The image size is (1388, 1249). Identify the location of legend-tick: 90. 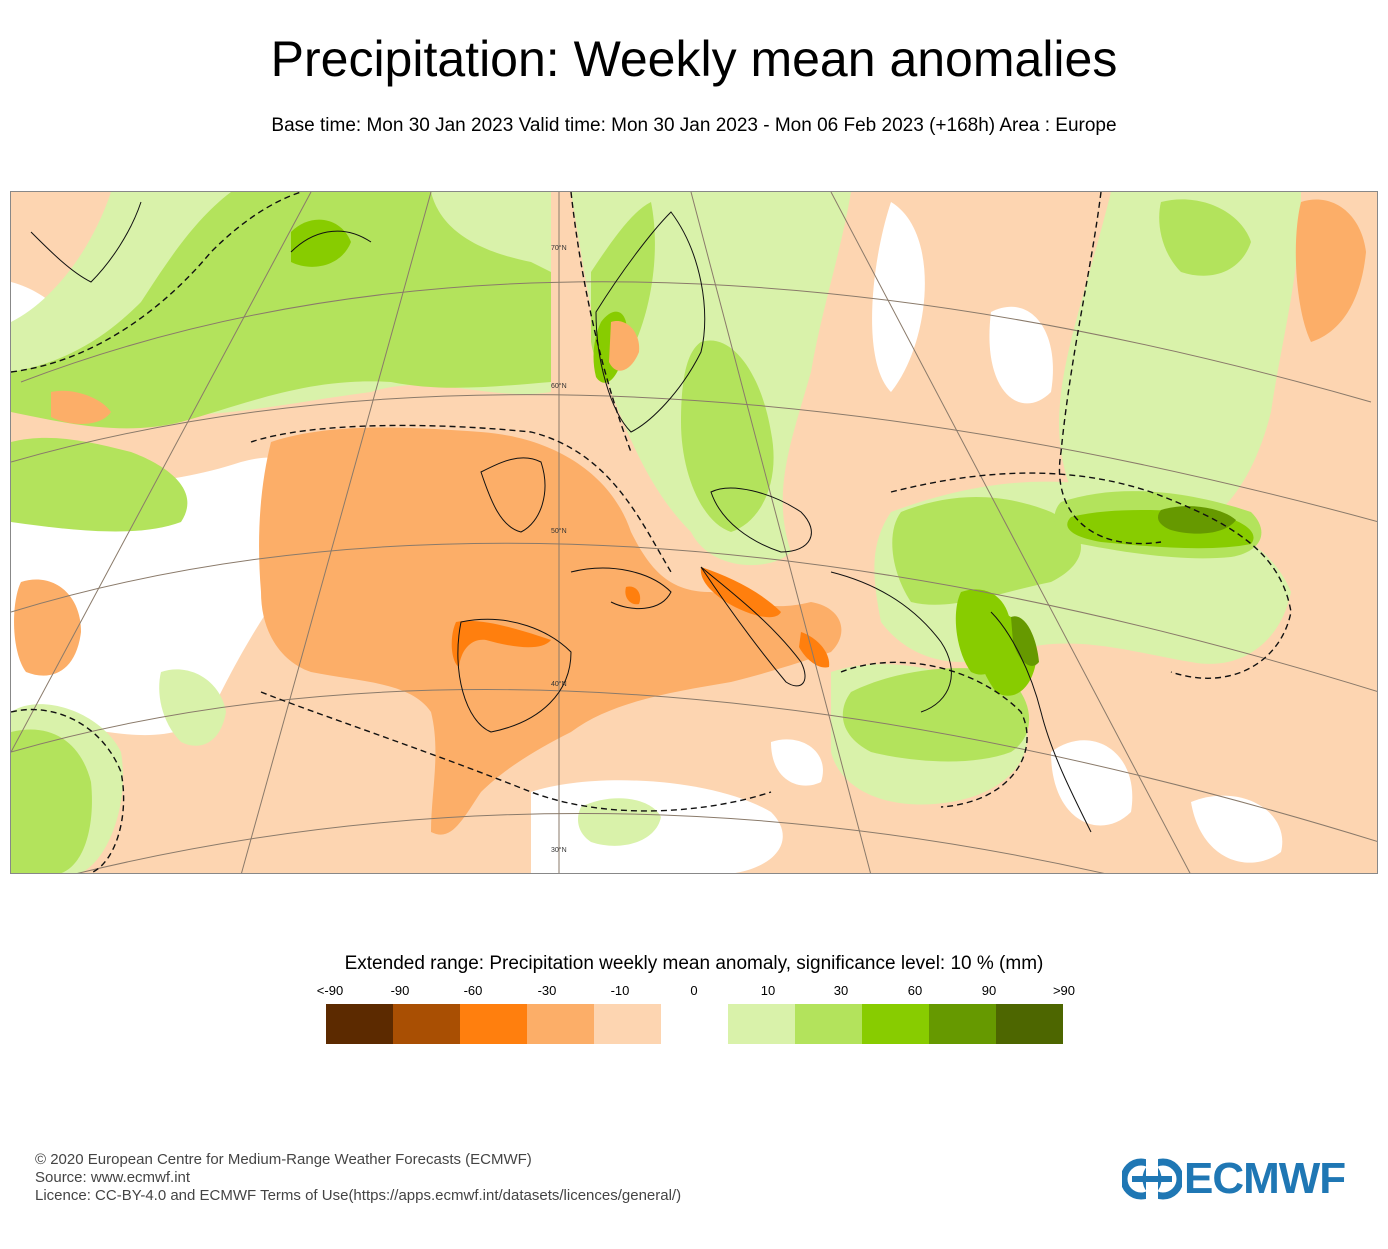
(989, 990).